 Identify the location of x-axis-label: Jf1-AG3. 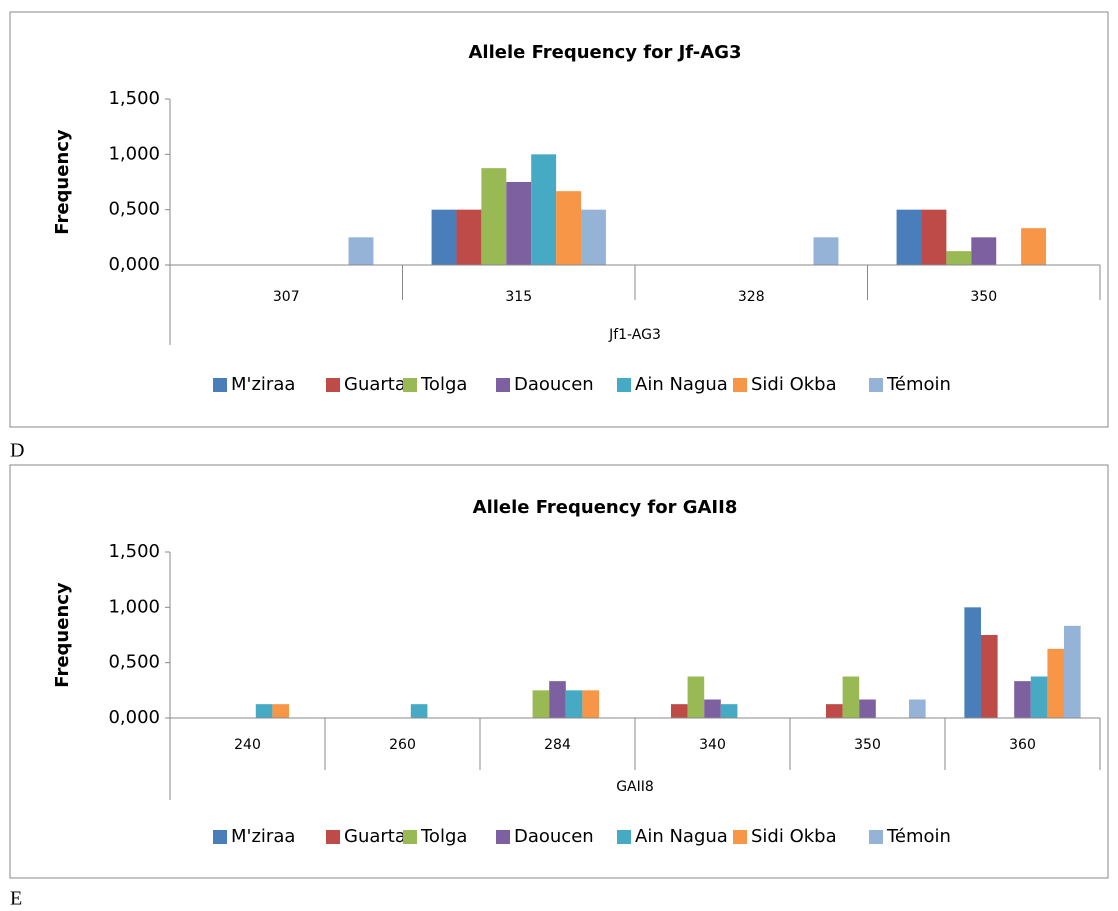
(634, 335).